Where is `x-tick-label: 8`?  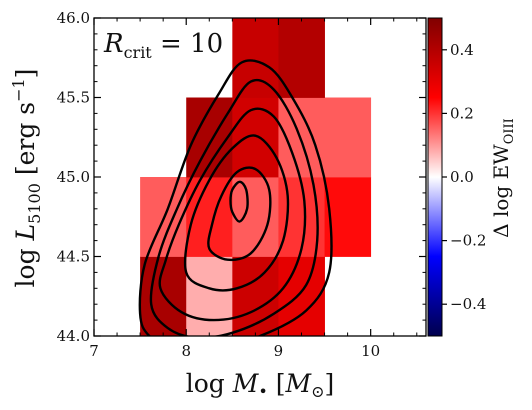
x-tick-label: 8 is located at coordinates (186, 351).